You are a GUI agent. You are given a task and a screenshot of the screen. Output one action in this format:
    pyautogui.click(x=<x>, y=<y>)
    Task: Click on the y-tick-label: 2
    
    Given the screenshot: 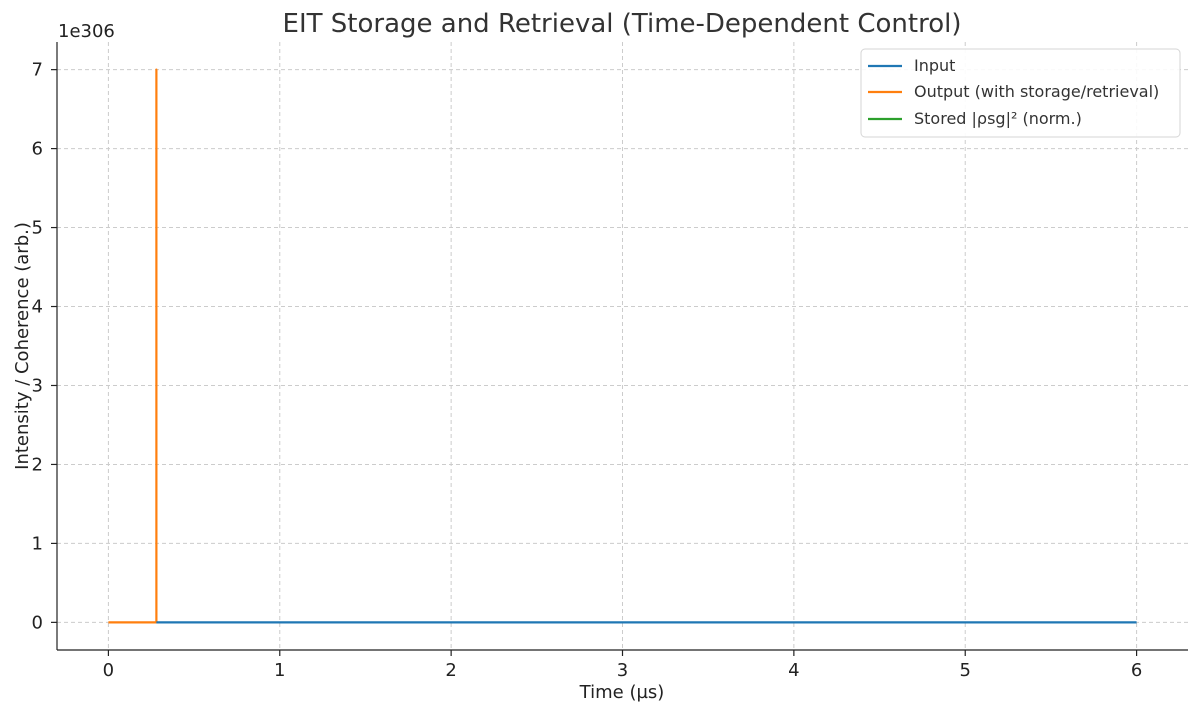 What is the action you would take?
    pyautogui.click(x=37, y=464)
    